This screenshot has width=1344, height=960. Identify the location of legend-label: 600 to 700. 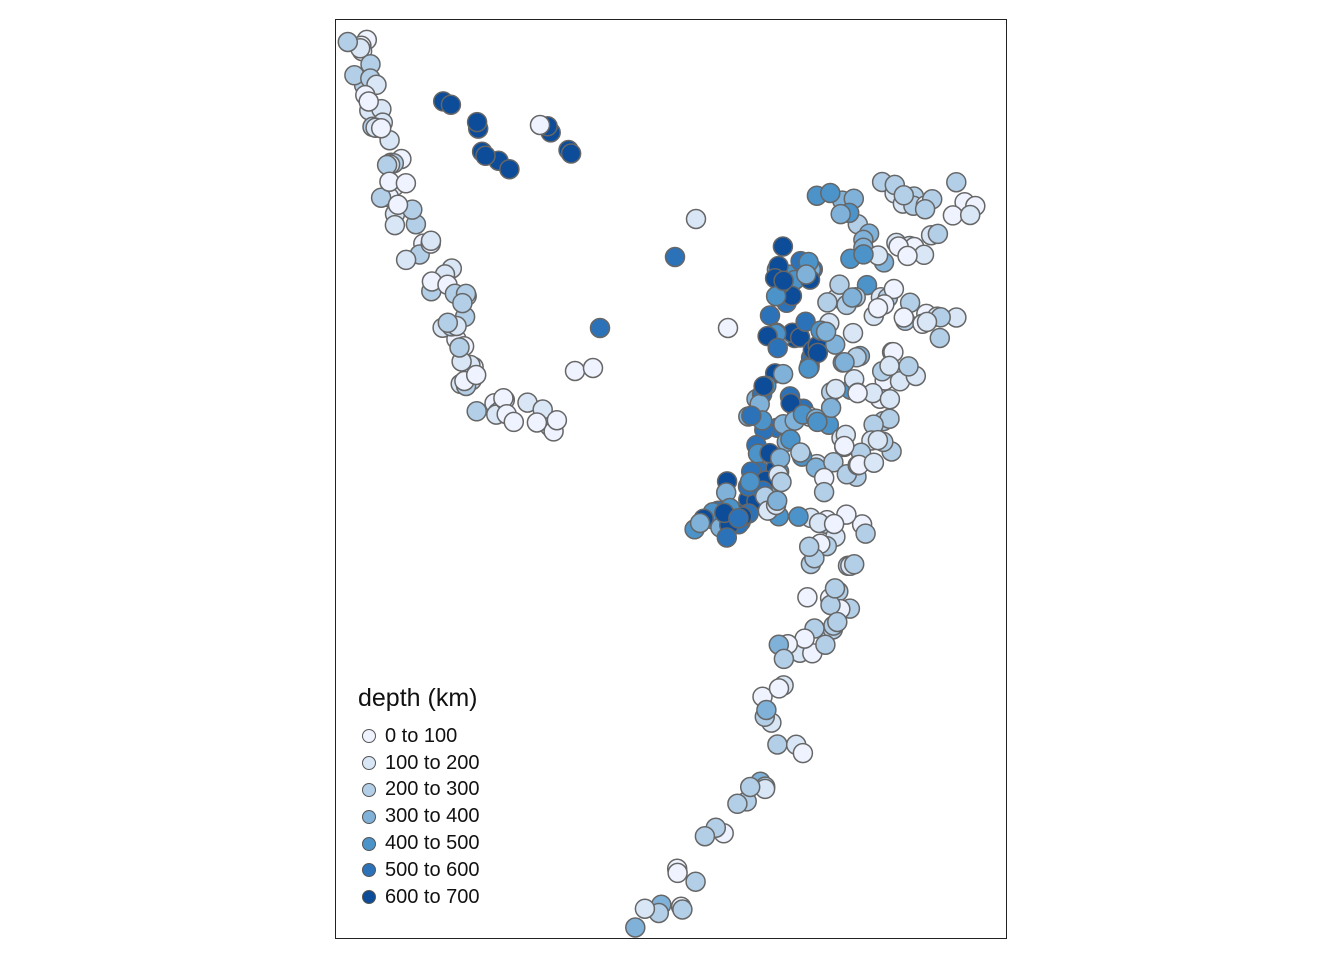
(432, 896).